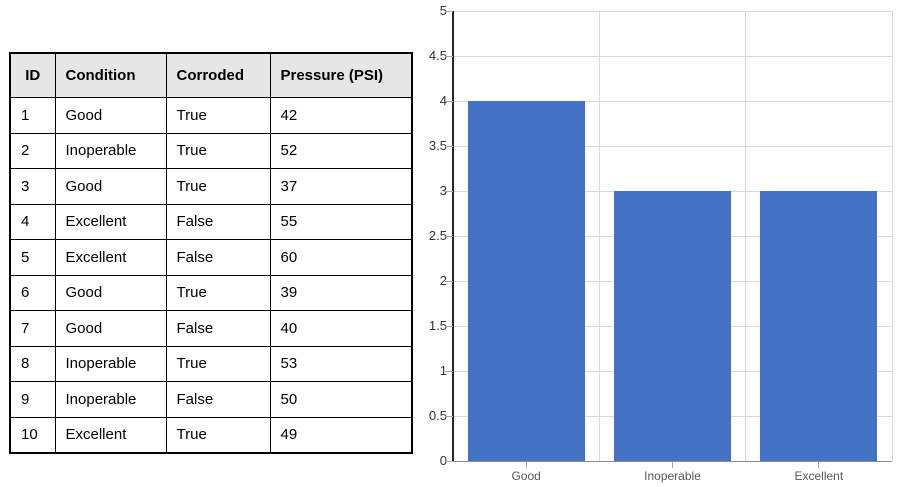 This screenshot has height=487, width=904. Describe the element at coordinates (341, 115) in the screenshot. I see `cell-pressure-psi: 42` at that location.